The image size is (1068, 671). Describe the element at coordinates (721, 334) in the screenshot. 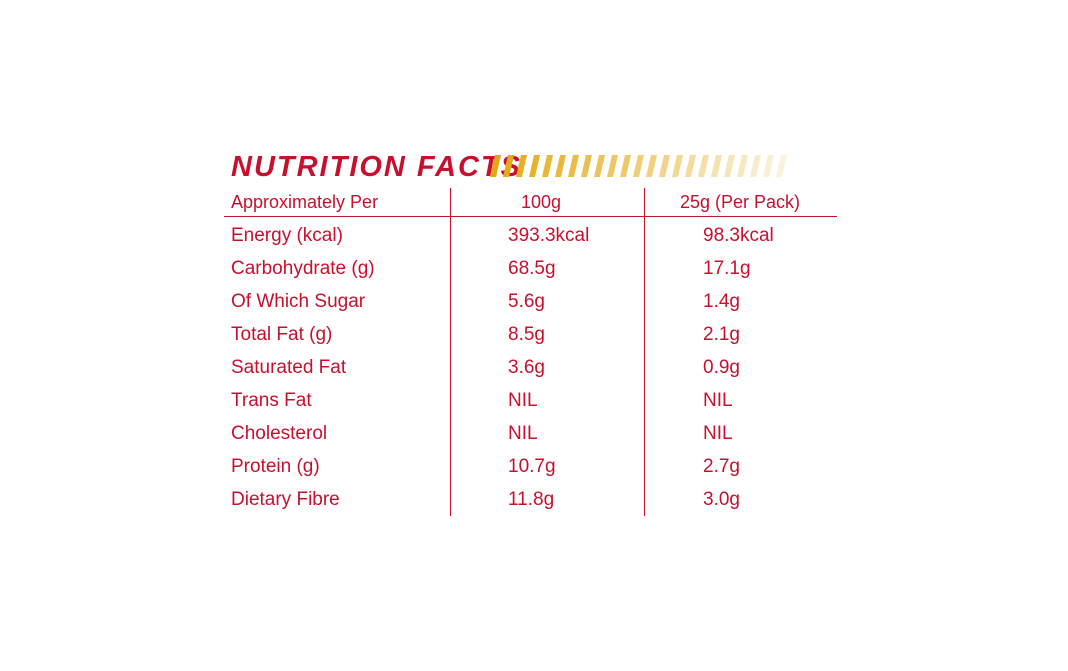

I see `row-value-per-pack: 2.1g` at that location.